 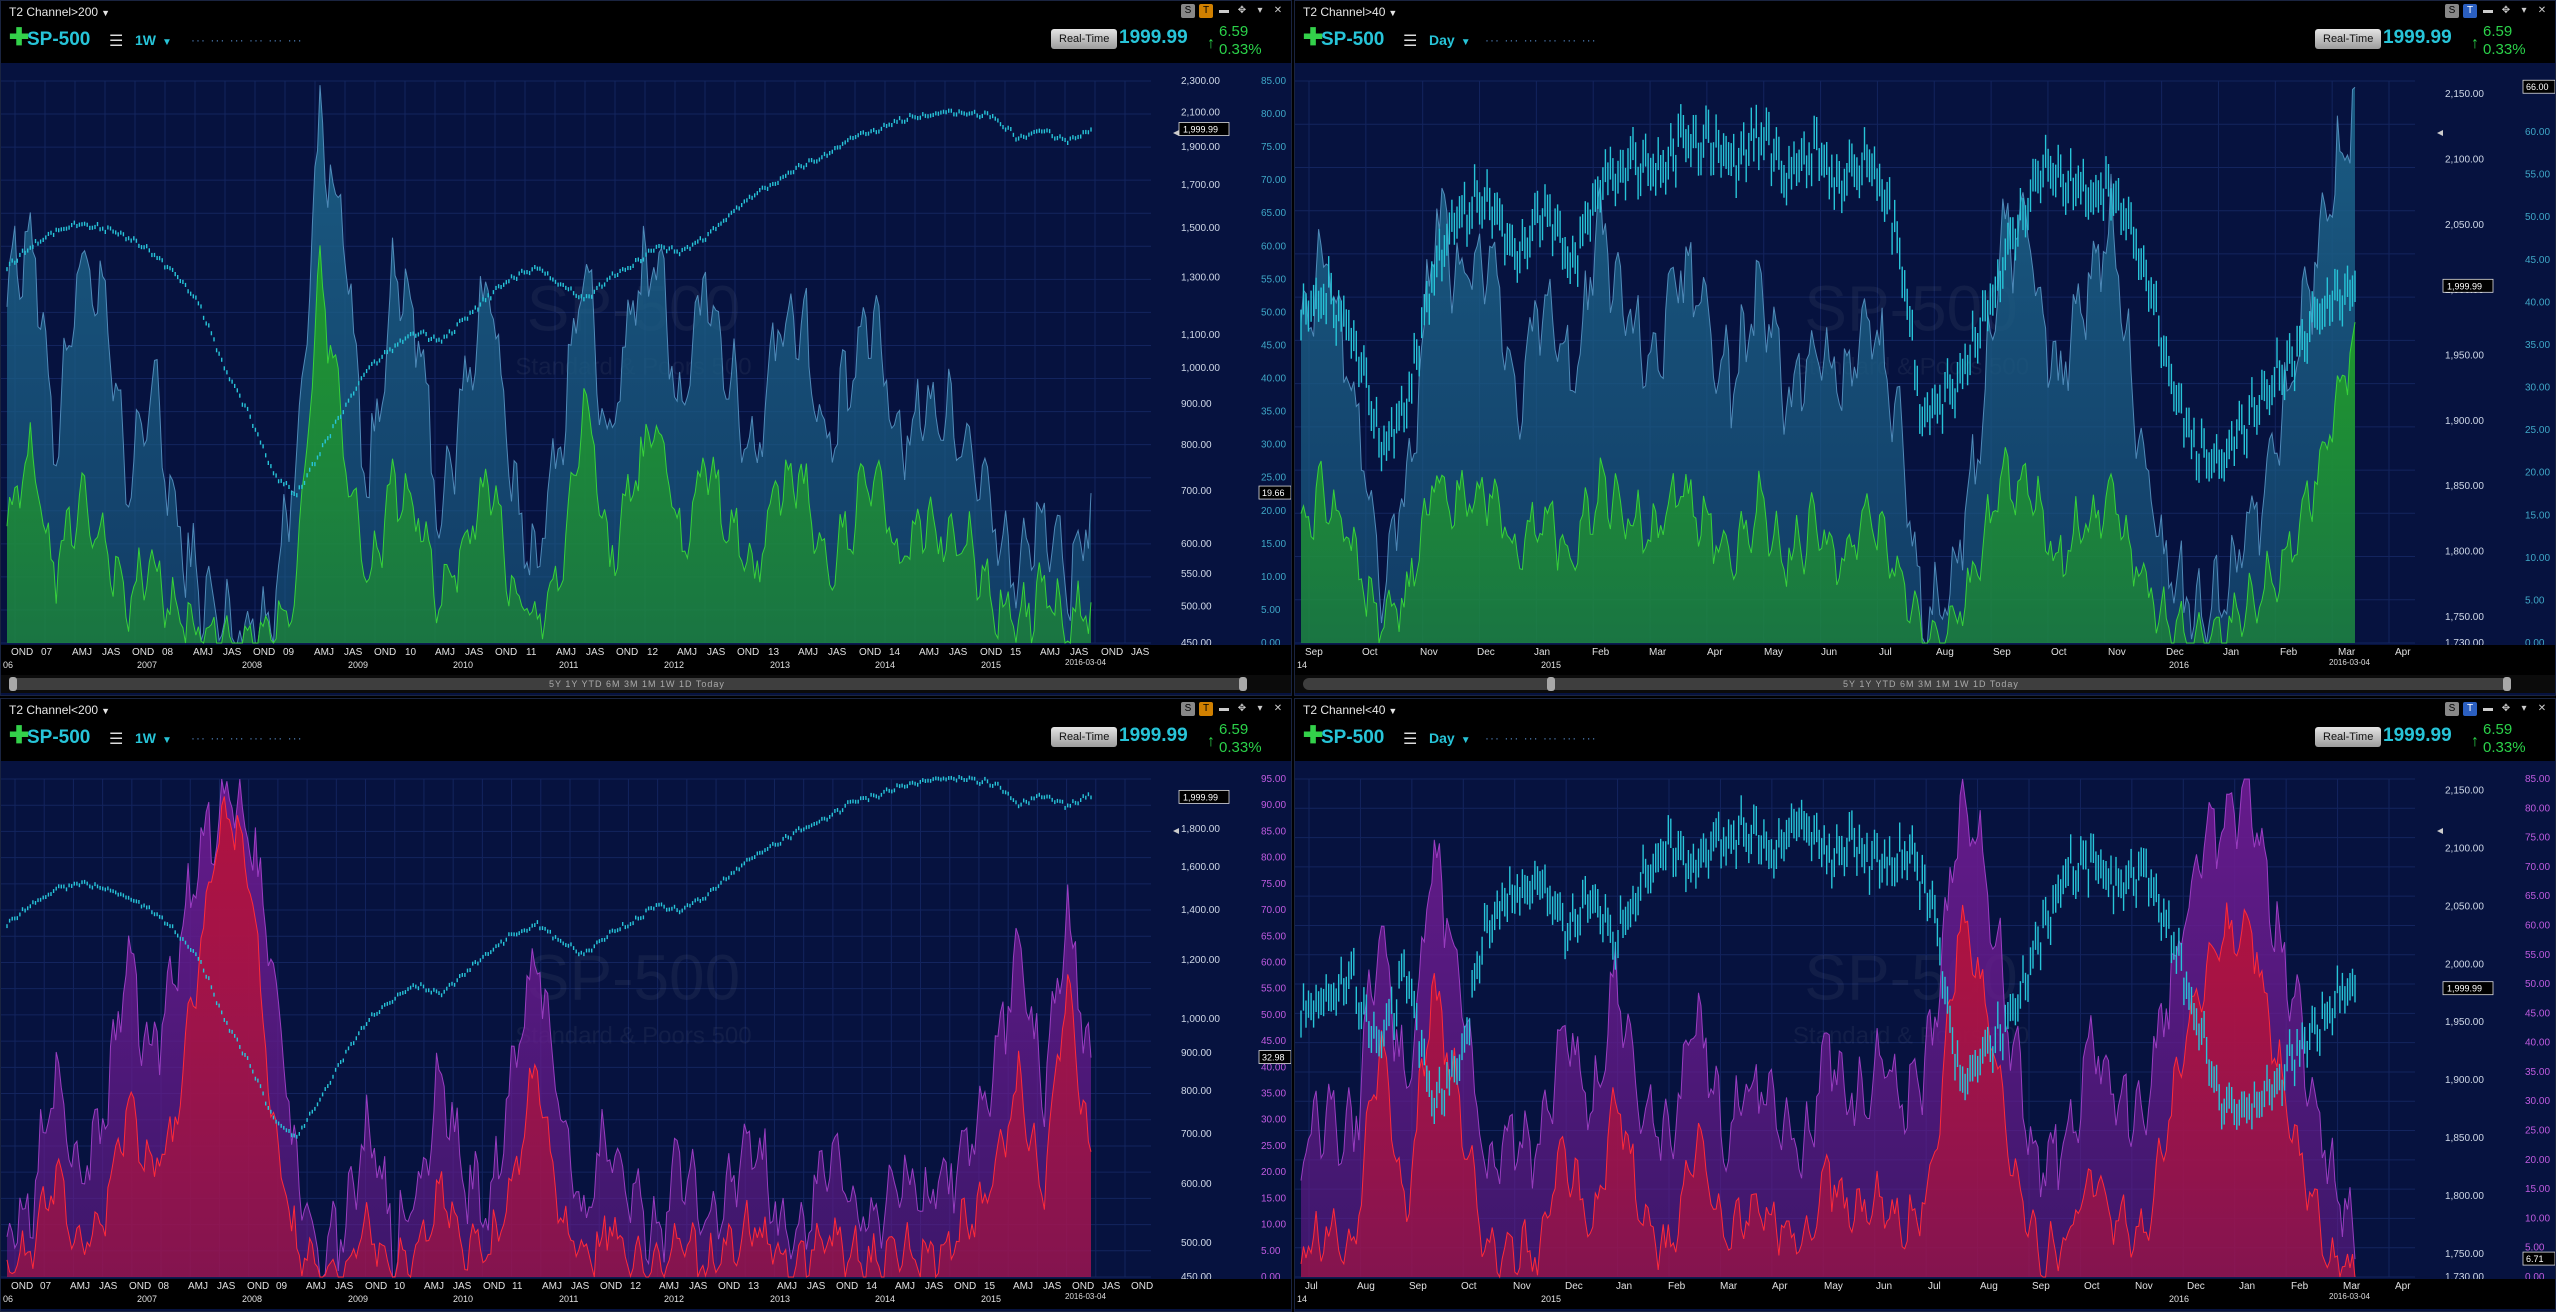 I want to click on window-title: T2 Channel>200 ▼, so click(x=59, y=12).